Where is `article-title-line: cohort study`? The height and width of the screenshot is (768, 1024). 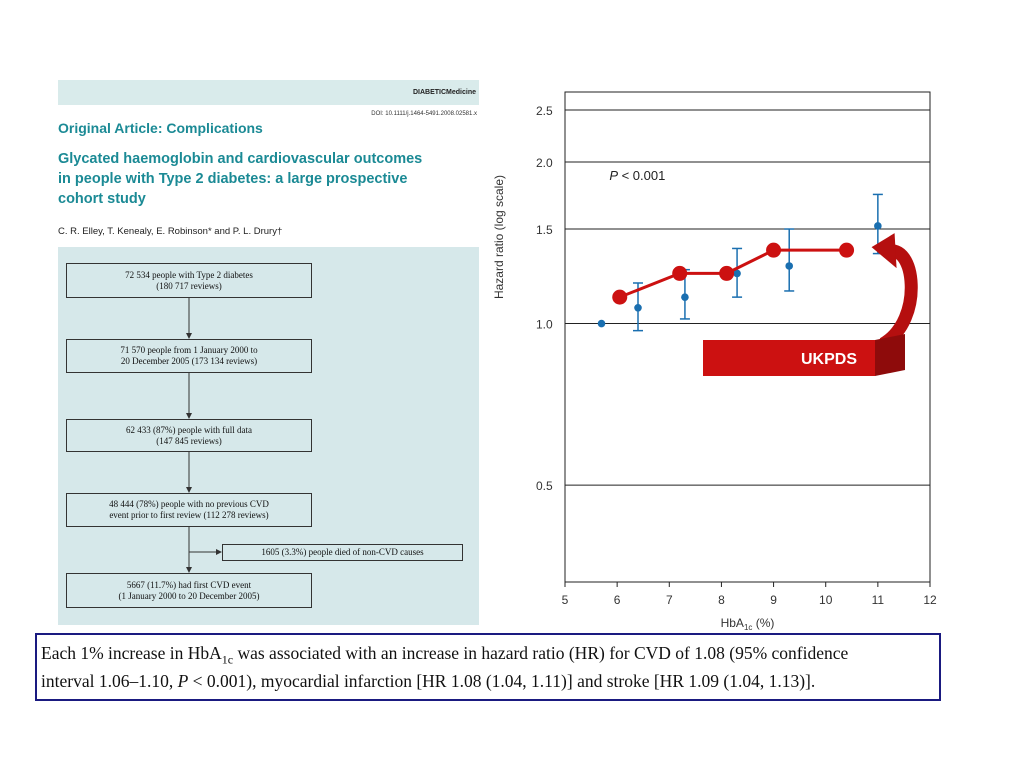
article-title-line: cohort study is located at coordinates (102, 199).